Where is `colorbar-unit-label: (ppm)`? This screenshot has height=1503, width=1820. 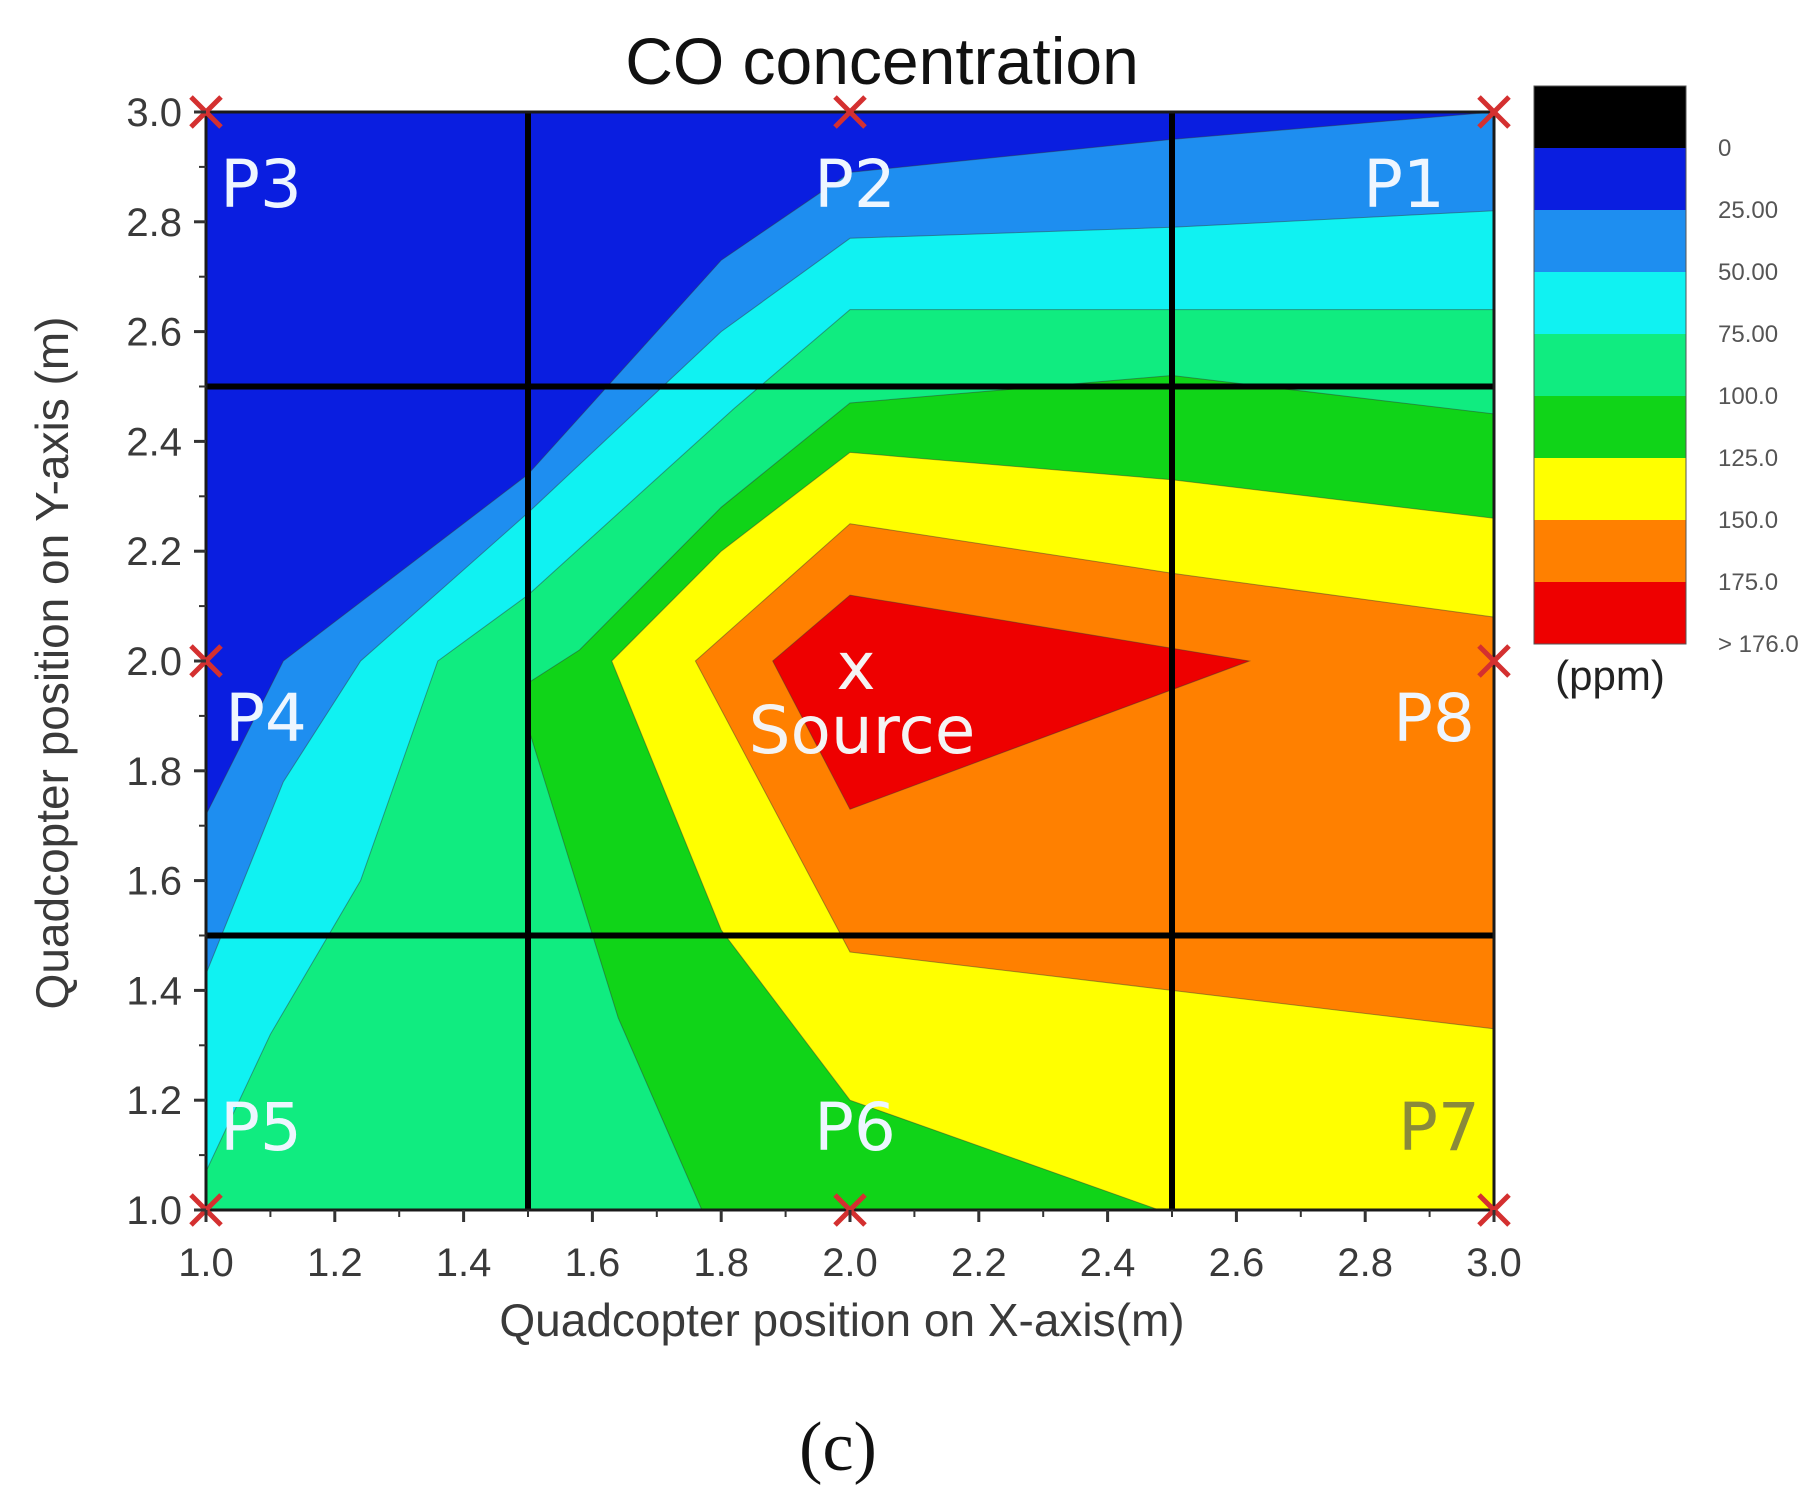 colorbar-unit-label: (ppm) is located at coordinates (1610, 675).